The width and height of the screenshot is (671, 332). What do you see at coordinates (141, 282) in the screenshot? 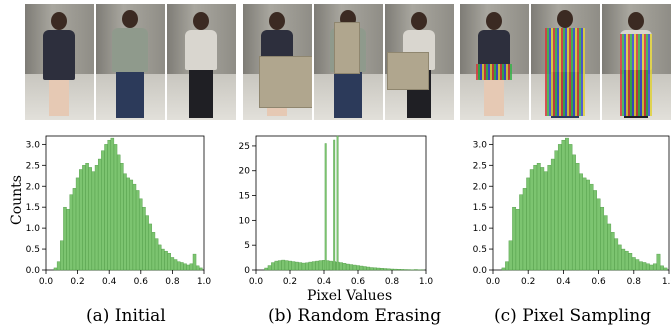
I see `x-tick-label: 0.6` at bounding box center [141, 282].